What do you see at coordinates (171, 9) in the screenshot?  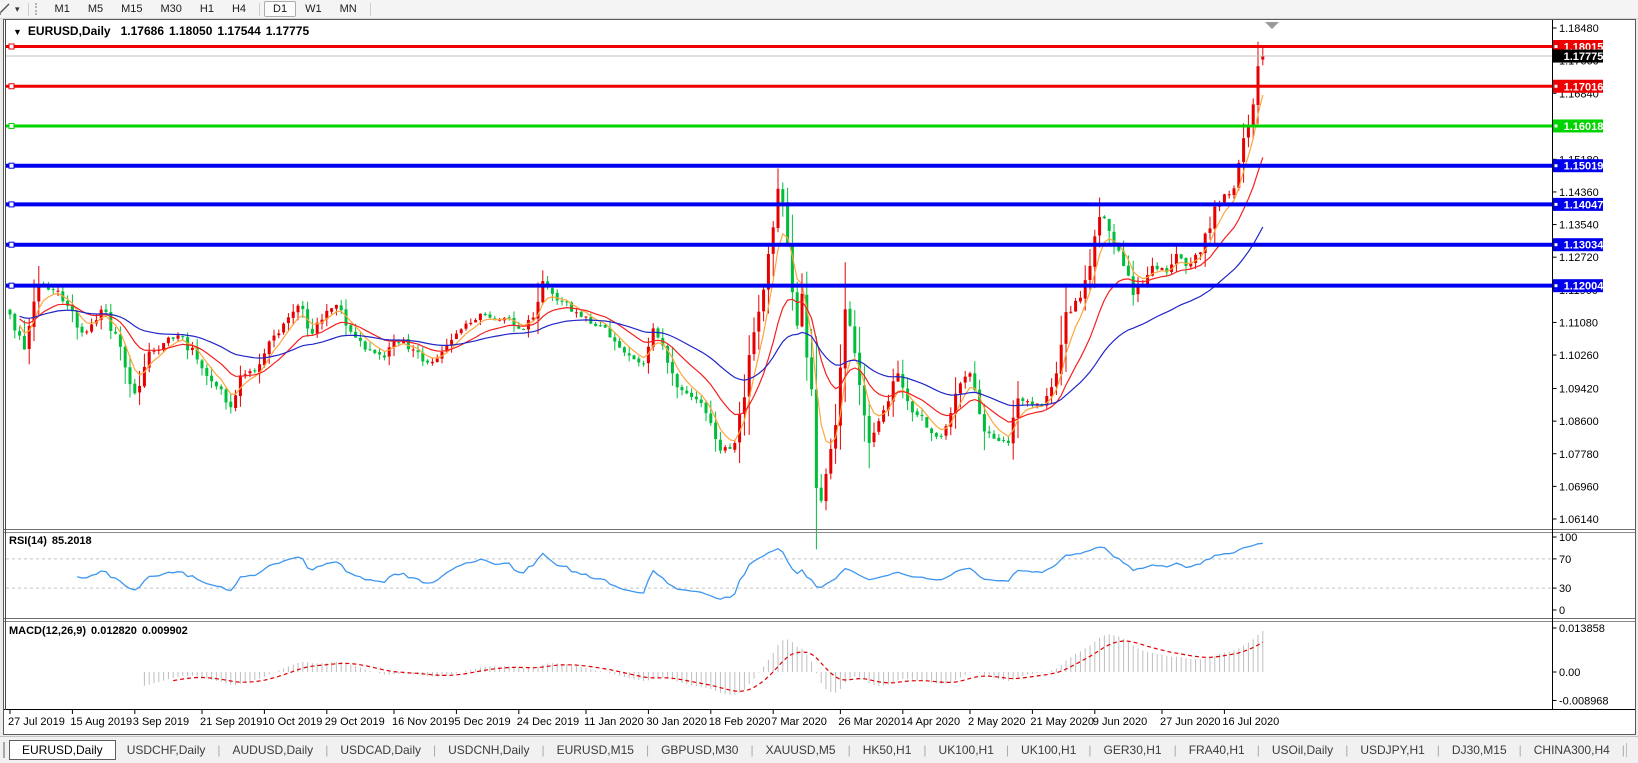 I see `timeframe-button-m30: M30` at bounding box center [171, 9].